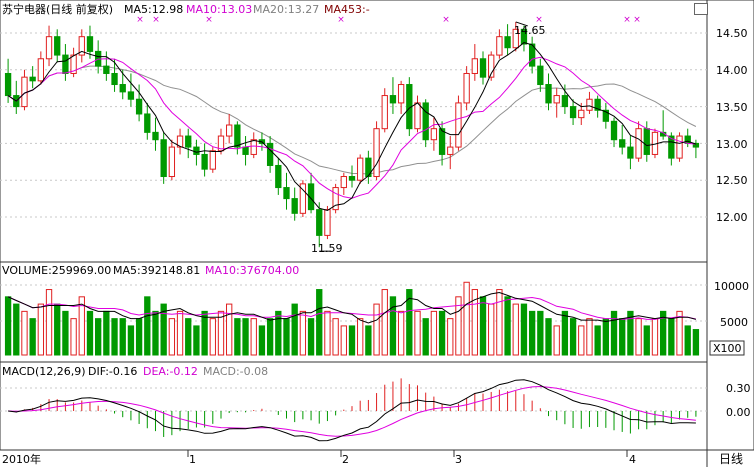 This screenshot has width=754, height=467. I want to click on period-button: 日线, so click(731, 459).